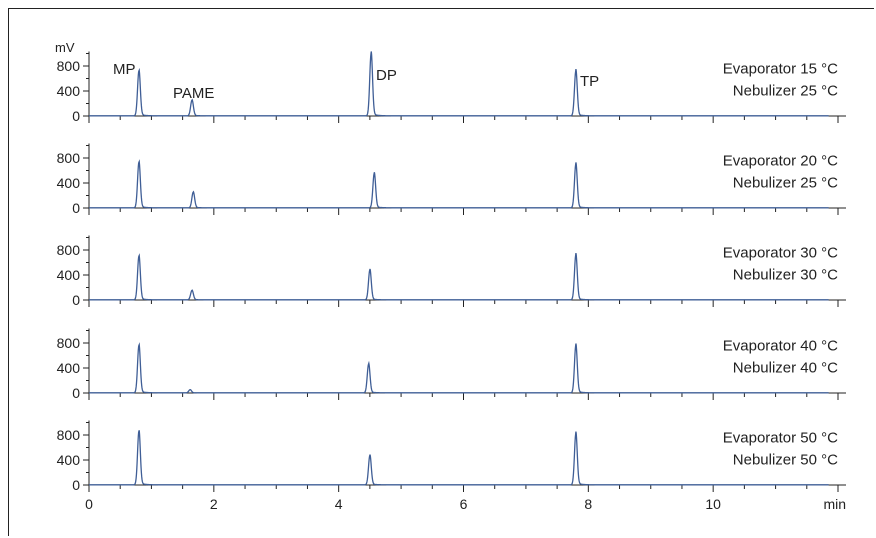  Describe the element at coordinates (713, 504) in the screenshot. I see `x-tick-label: 10` at that location.